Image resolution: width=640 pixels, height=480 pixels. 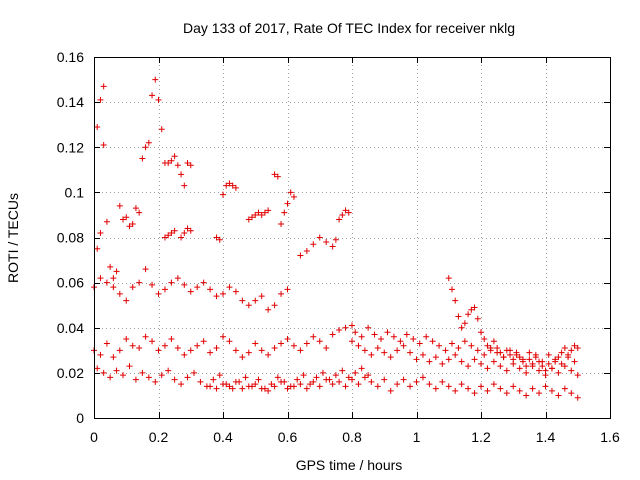 What do you see at coordinates (70, 57) in the screenshot?
I see `y-tick-label: 0.16` at bounding box center [70, 57].